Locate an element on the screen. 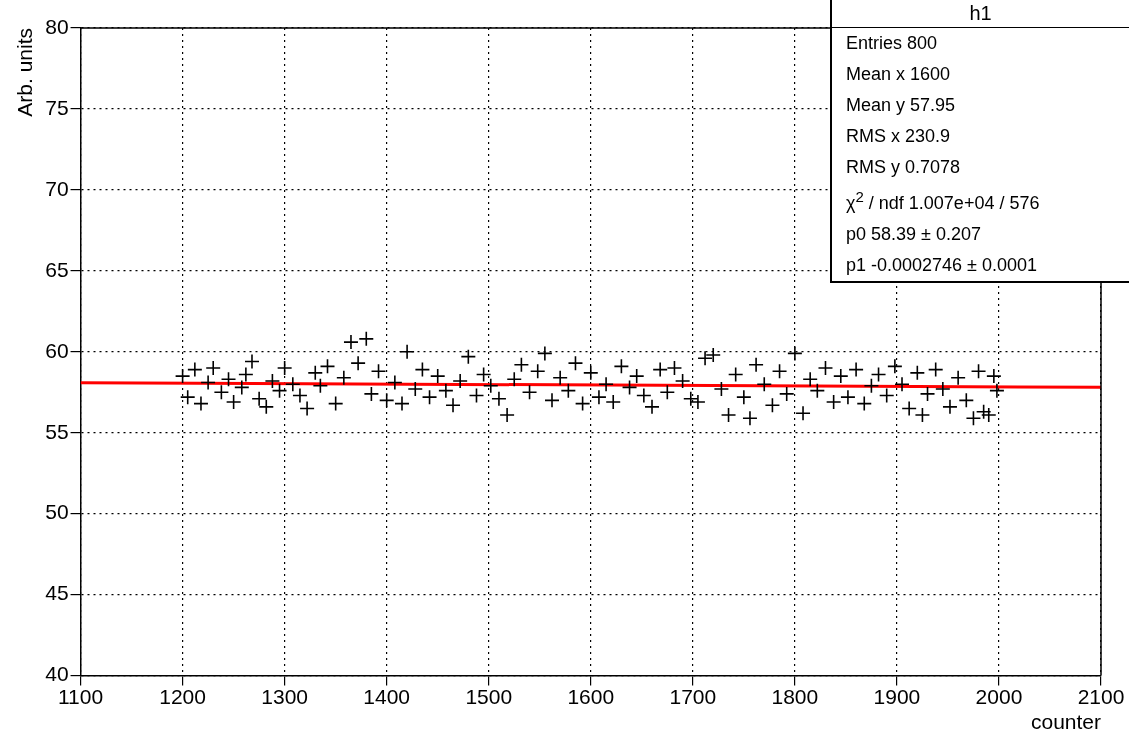 Image resolution: width=1129 pixels, height=740 pixels. text: h1 is located at coordinates (980, 13).